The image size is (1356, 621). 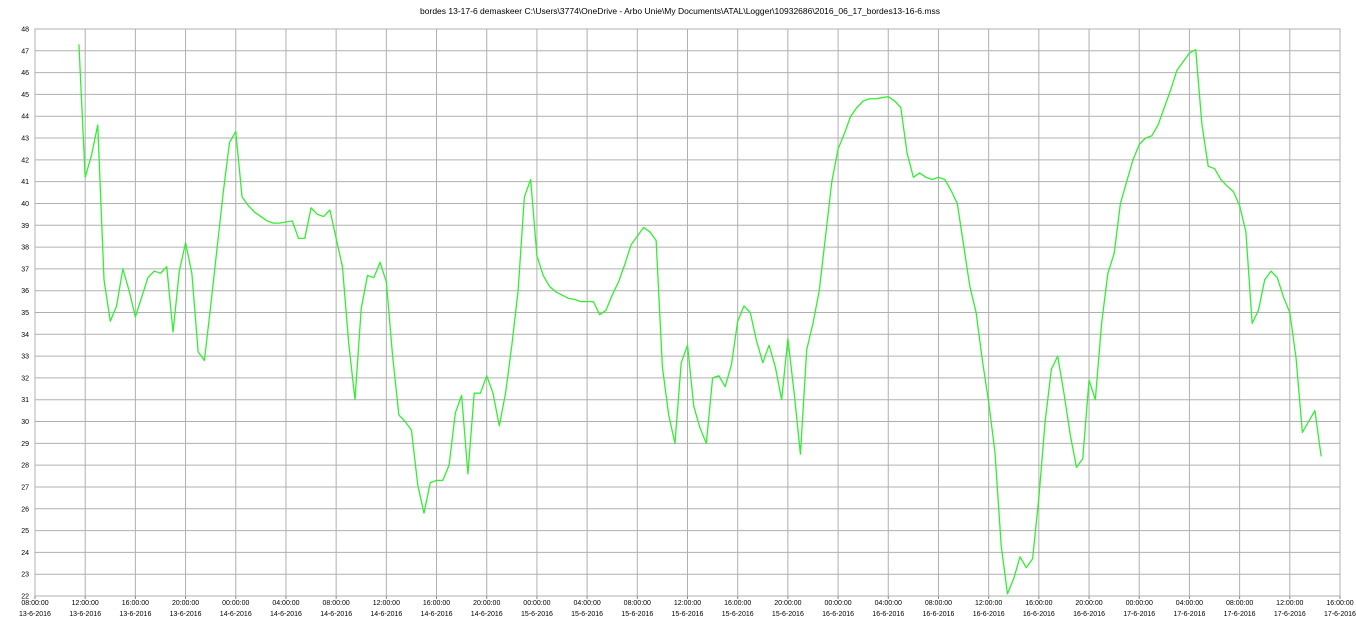 I want to click on y-tick-label: 22, so click(x=25, y=597).